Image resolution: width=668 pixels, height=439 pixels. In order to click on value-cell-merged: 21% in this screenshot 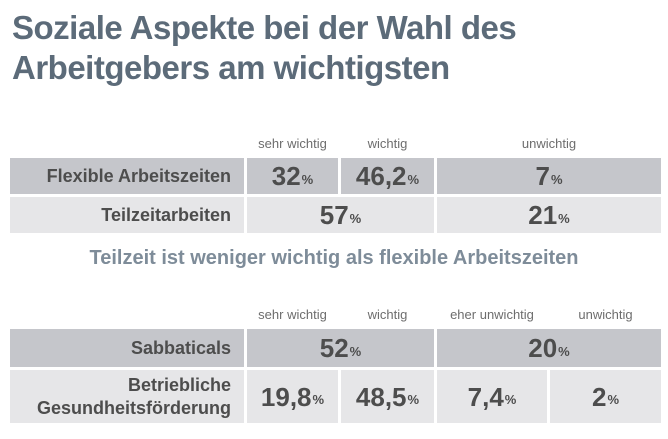, I will do `click(549, 215)`.